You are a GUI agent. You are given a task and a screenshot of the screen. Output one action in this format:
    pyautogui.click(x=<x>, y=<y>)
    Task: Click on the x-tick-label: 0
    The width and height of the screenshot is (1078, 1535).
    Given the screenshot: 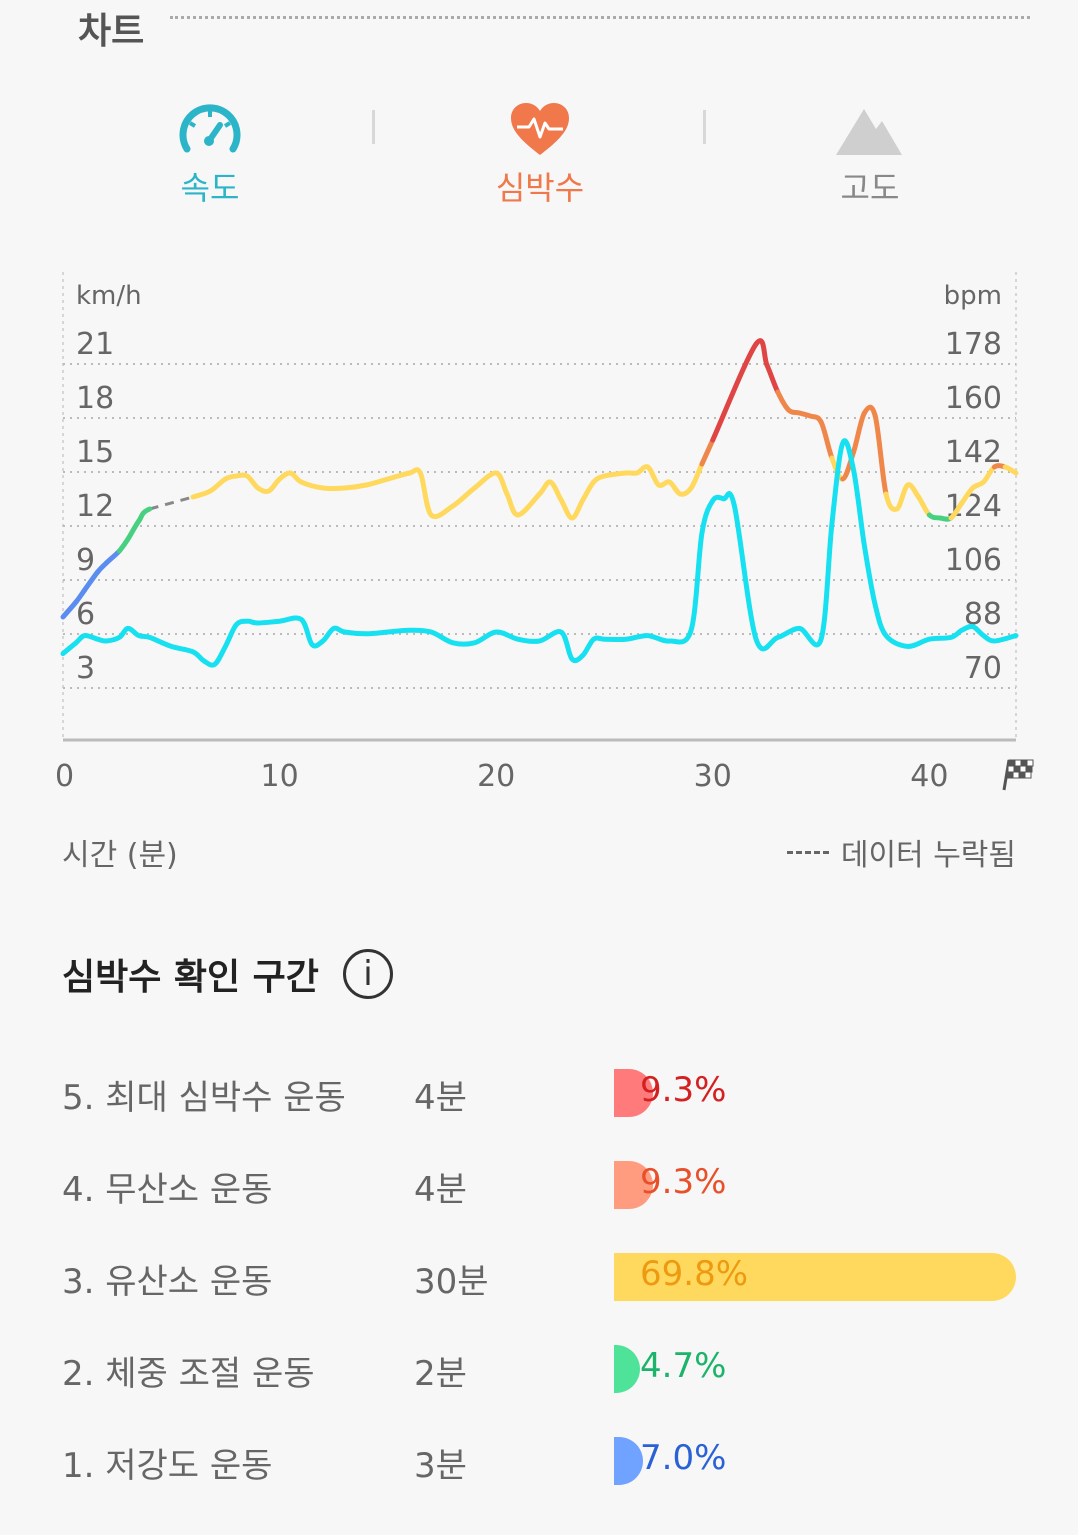 What is the action you would take?
    pyautogui.click(x=64, y=776)
    